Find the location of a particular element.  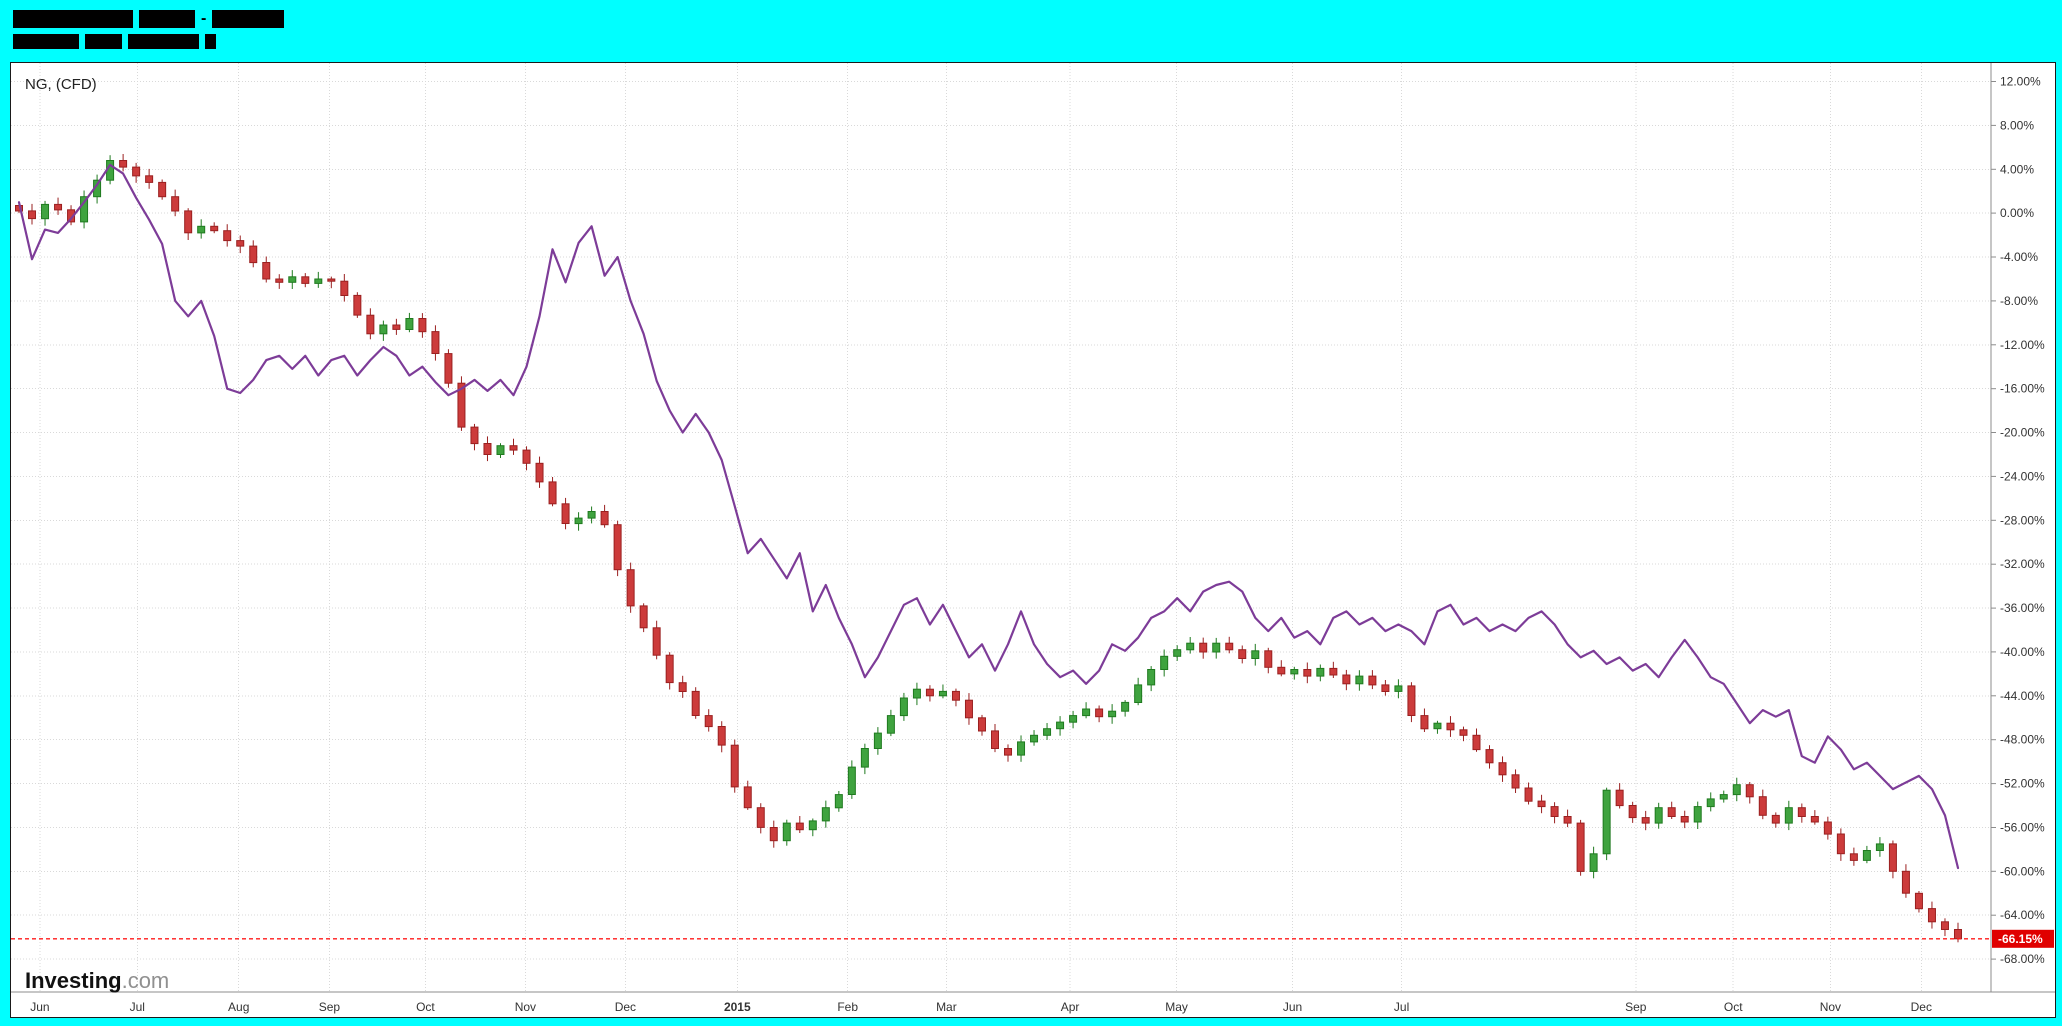

y-axis-label: -8.00% is located at coordinates (2019, 301).